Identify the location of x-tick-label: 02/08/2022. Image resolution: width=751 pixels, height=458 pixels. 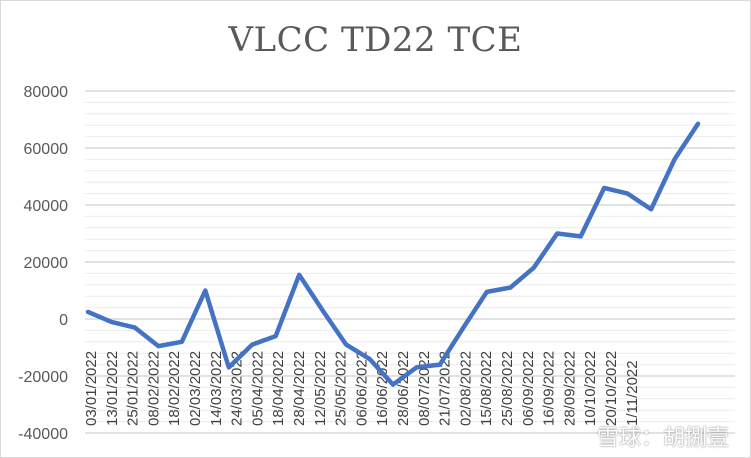
(465, 388).